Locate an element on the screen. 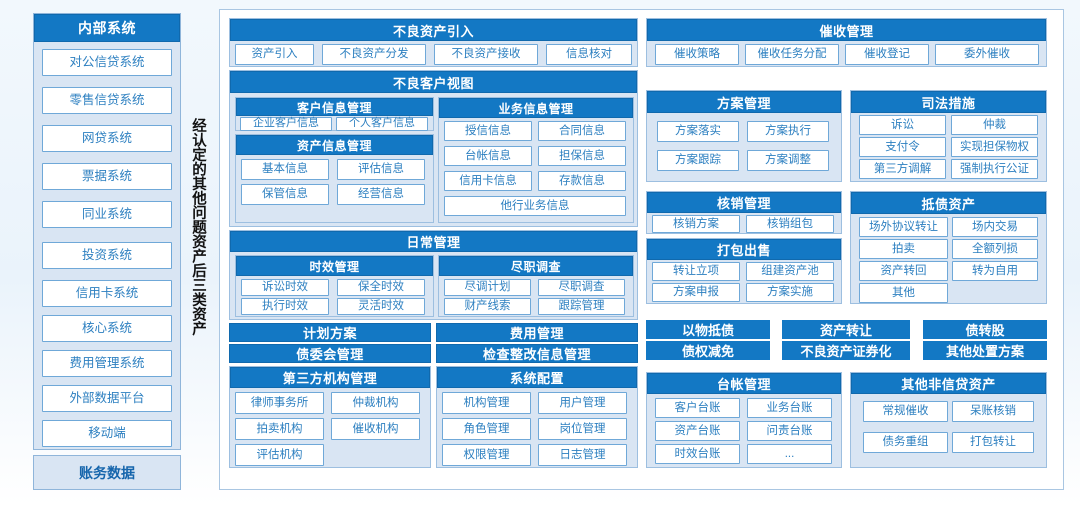  collection-item-2: 催收登记 is located at coordinates (887, 54).